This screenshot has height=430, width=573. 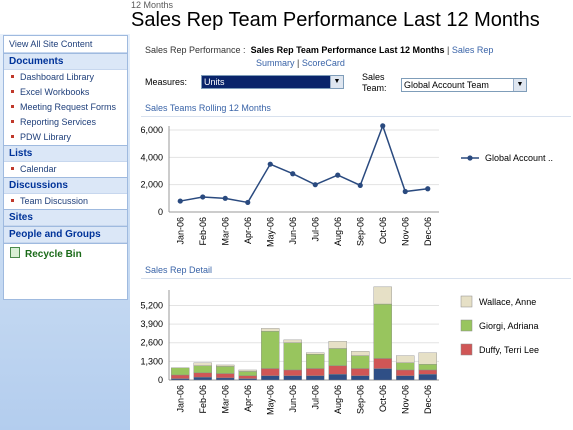 What do you see at coordinates (519, 158) in the screenshot?
I see `legend-label: Global Account ..` at bounding box center [519, 158].